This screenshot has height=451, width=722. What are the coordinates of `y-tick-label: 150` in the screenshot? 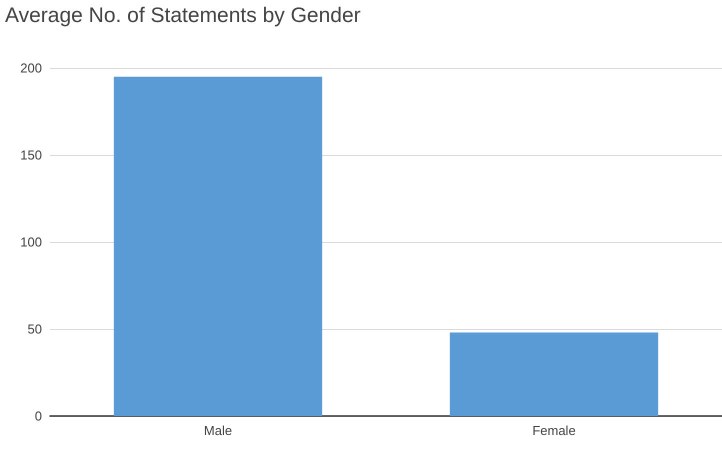 It's located at (31, 155).